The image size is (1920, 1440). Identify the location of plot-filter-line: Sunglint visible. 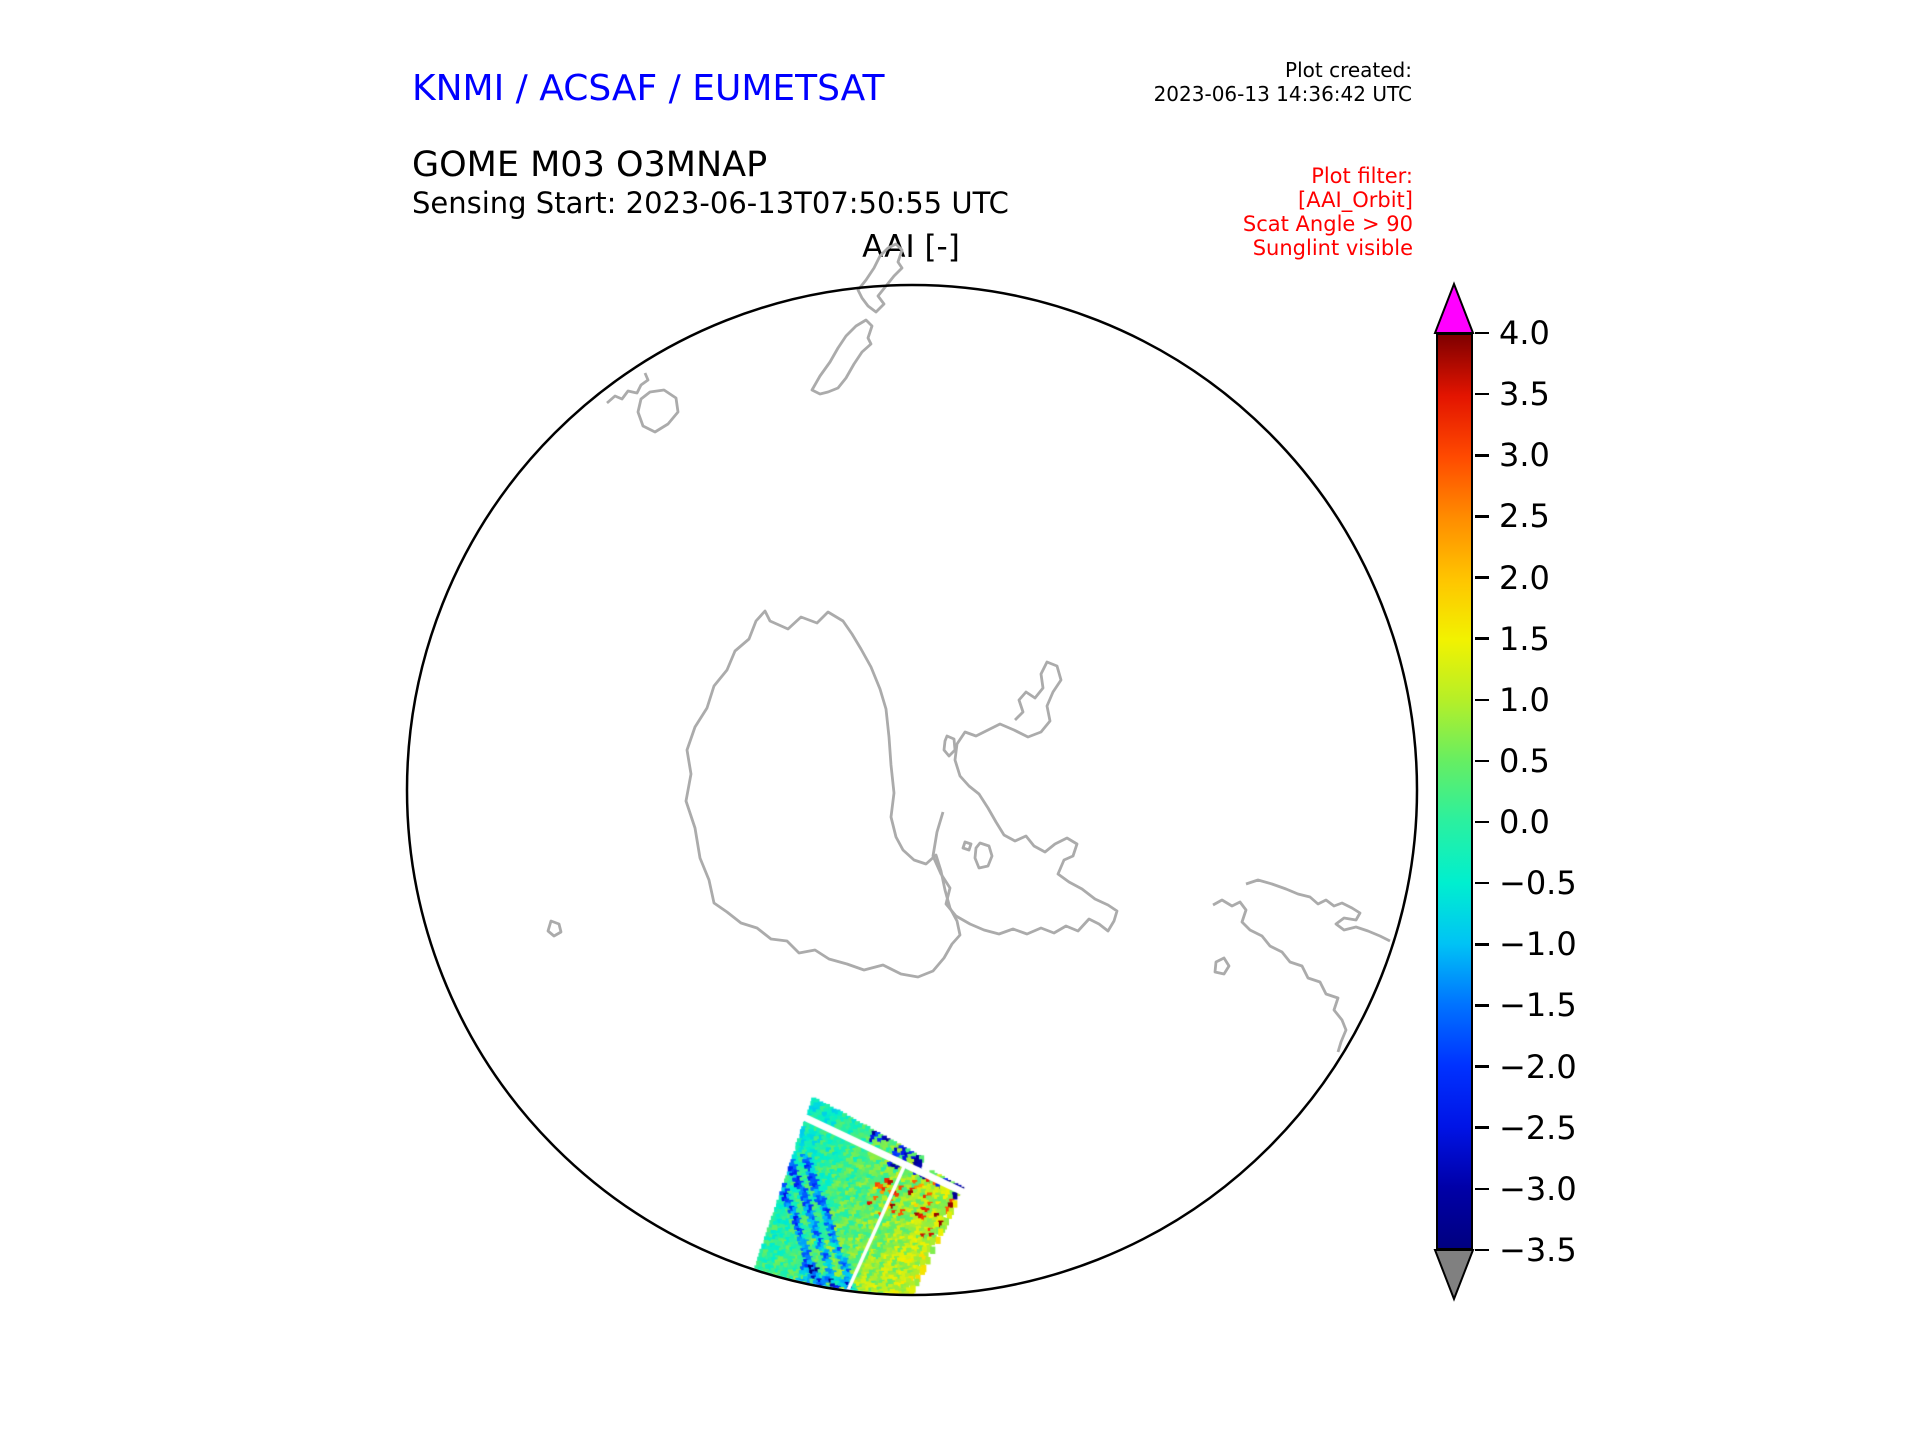
(1332, 248).